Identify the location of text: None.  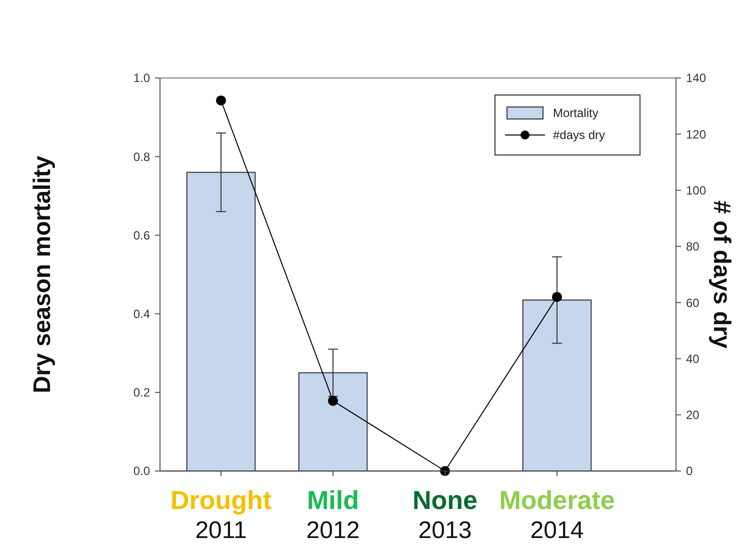
(445, 500).